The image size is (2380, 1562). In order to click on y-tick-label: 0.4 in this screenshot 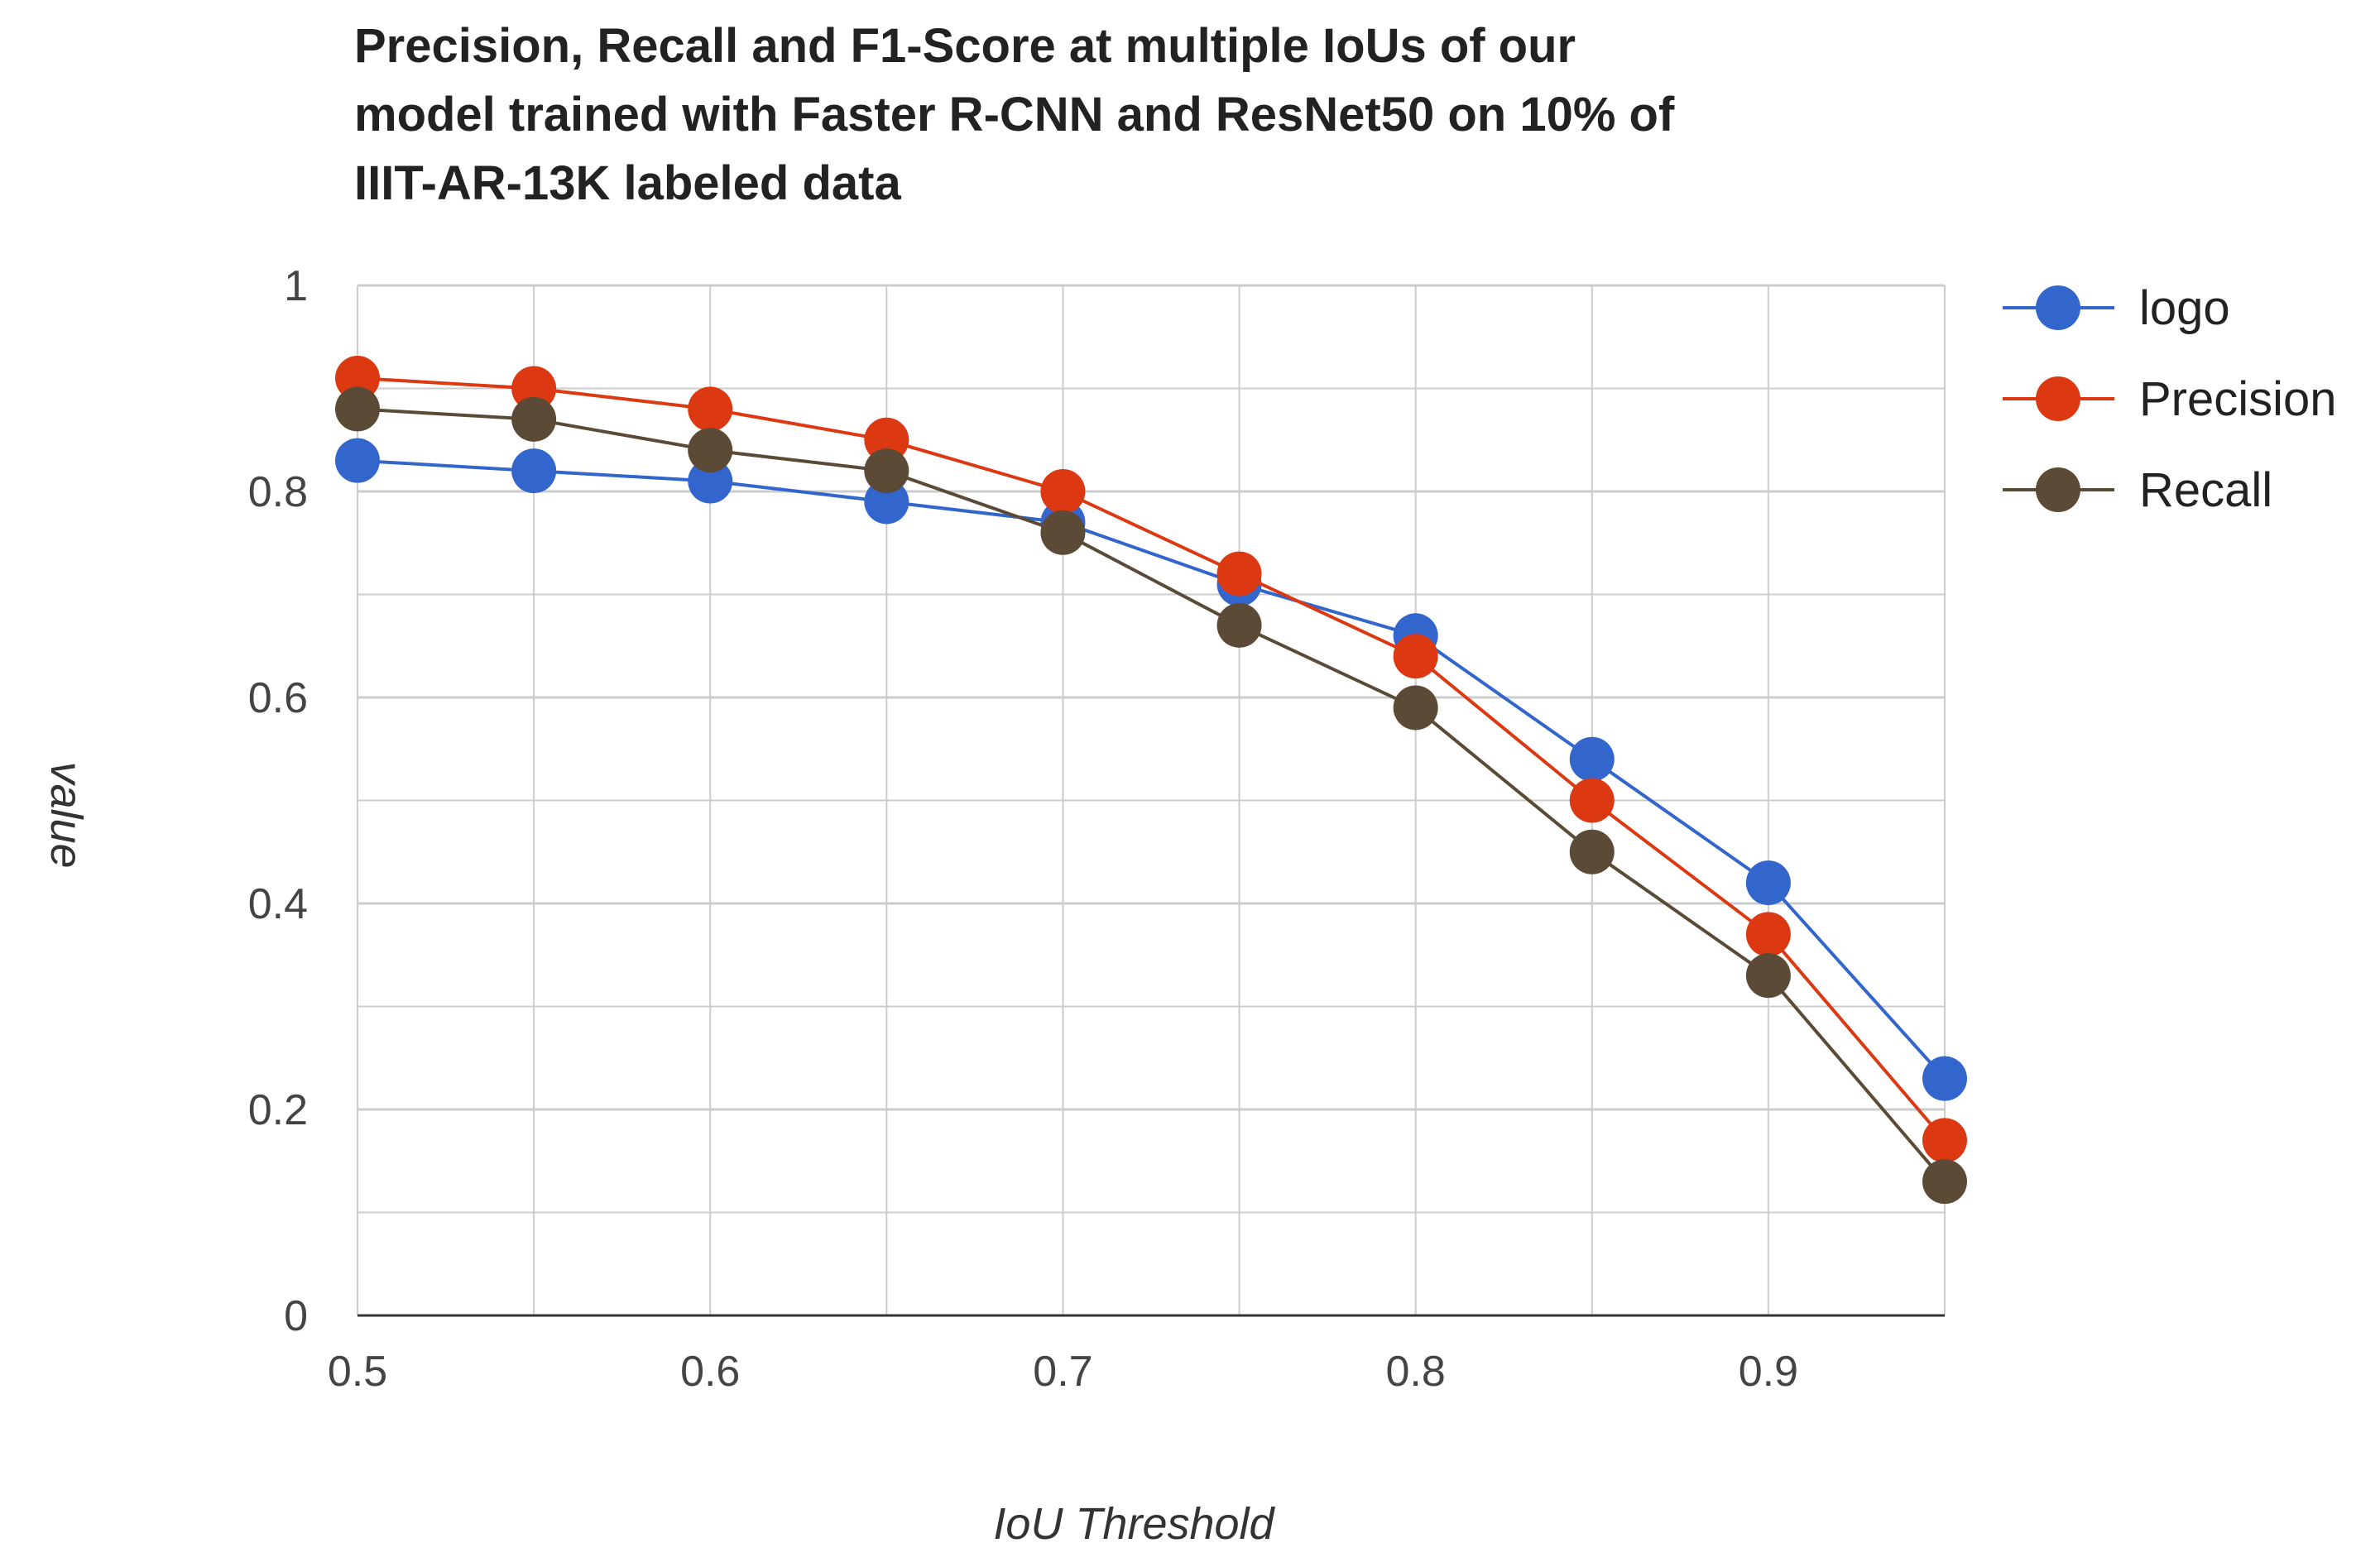, I will do `click(278, 904)`.